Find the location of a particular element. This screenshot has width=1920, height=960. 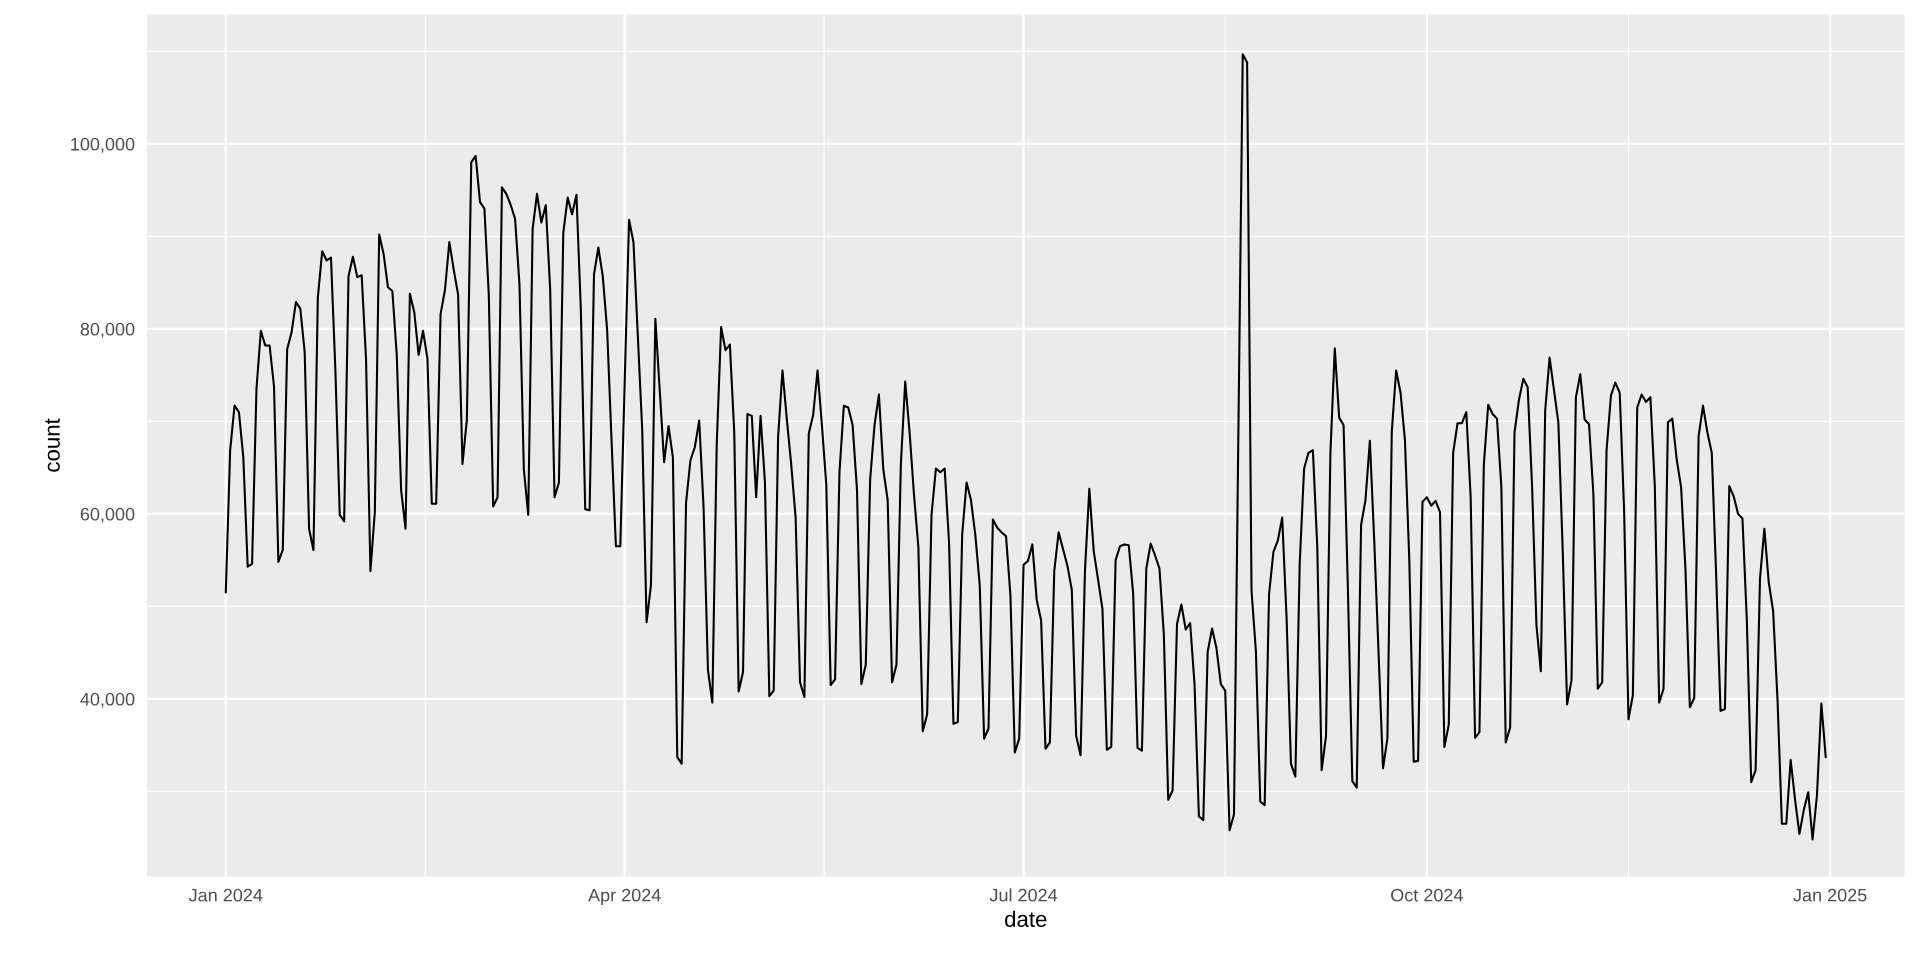

x-tick-label: Apr 2024 is located at coordinates (624, 897).